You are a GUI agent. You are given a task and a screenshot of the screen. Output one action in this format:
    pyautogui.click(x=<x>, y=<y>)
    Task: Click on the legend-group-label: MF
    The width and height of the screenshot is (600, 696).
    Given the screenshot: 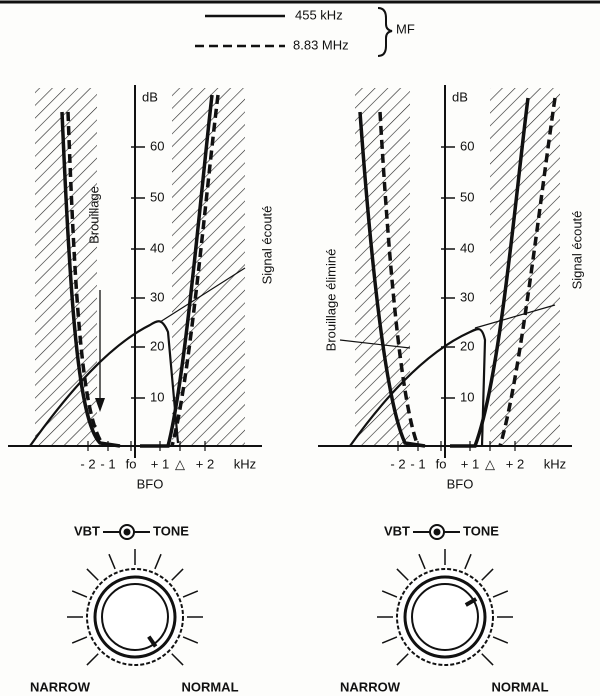 What is the action you would take?
    pyautogui.click(x=405, y=28)
    